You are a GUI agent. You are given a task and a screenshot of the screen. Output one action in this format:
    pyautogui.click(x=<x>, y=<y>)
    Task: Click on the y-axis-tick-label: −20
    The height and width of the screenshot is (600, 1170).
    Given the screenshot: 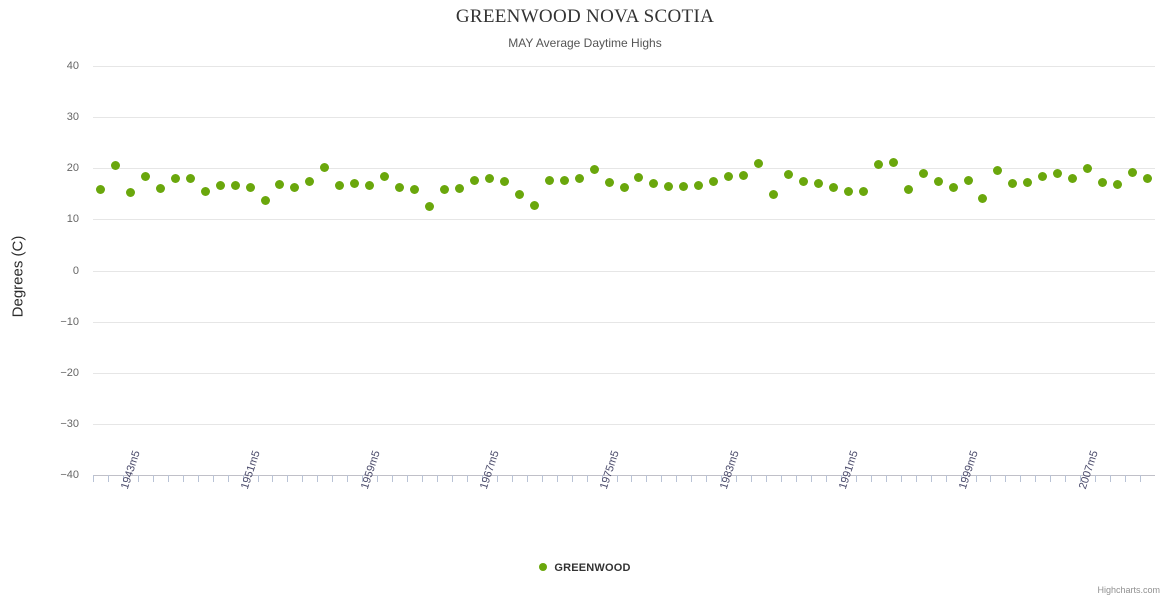 What is the action you would take?
    pyautogui.click(x=69, y=372)
    